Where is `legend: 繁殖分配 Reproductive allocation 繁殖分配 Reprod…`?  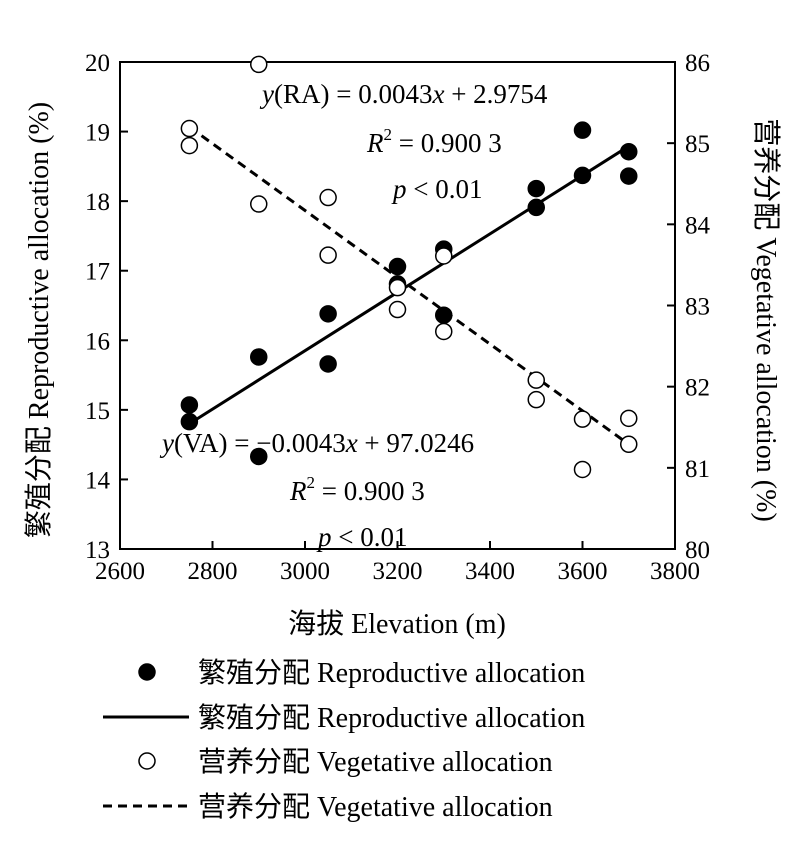
legend: 繁殖分配 Reproductive allocation 繁殖分配 Reprod… is located at coordinates (344, 740).